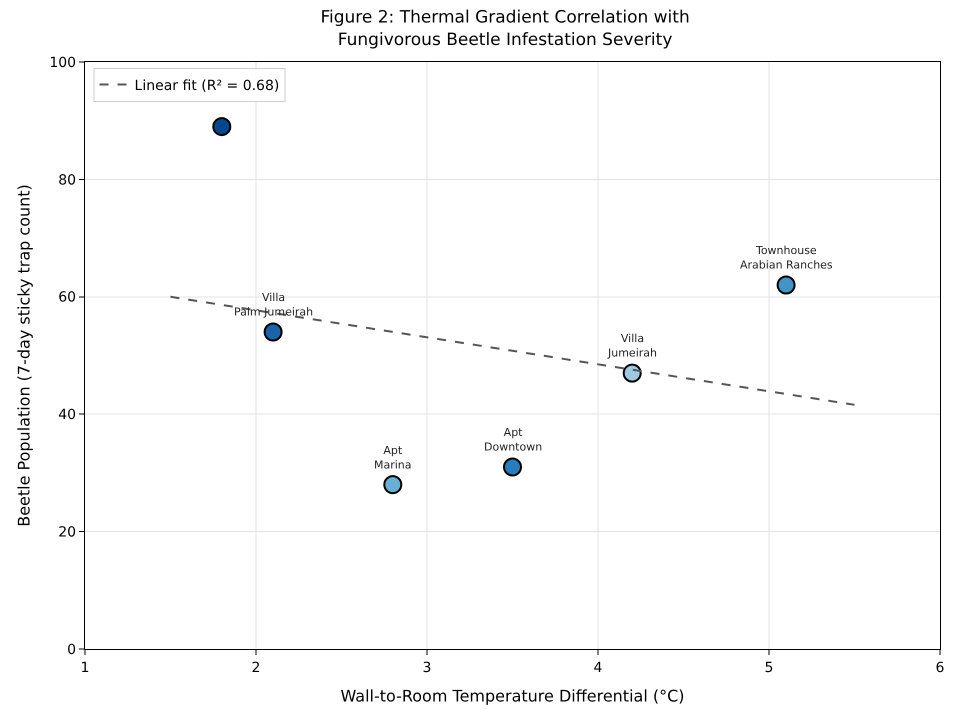 The width and height of the screenshot is (953, 710). What do you see at coordinates (67, 298) in the screenshot?
I see `y-tick-label: 60` at bounding box center [67, 298].